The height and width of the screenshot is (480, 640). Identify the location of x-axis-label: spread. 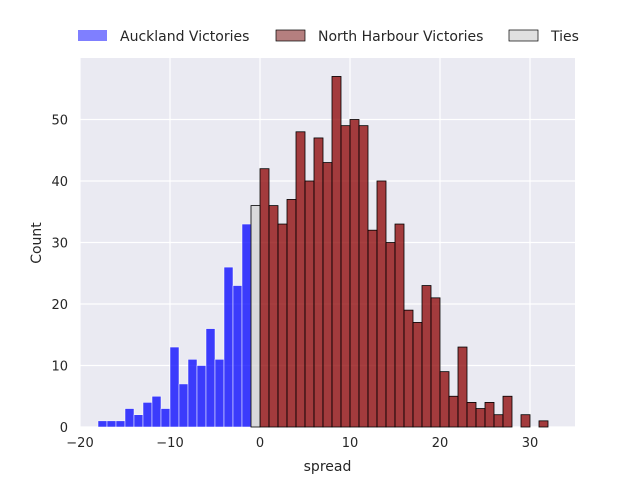
(328, 467).